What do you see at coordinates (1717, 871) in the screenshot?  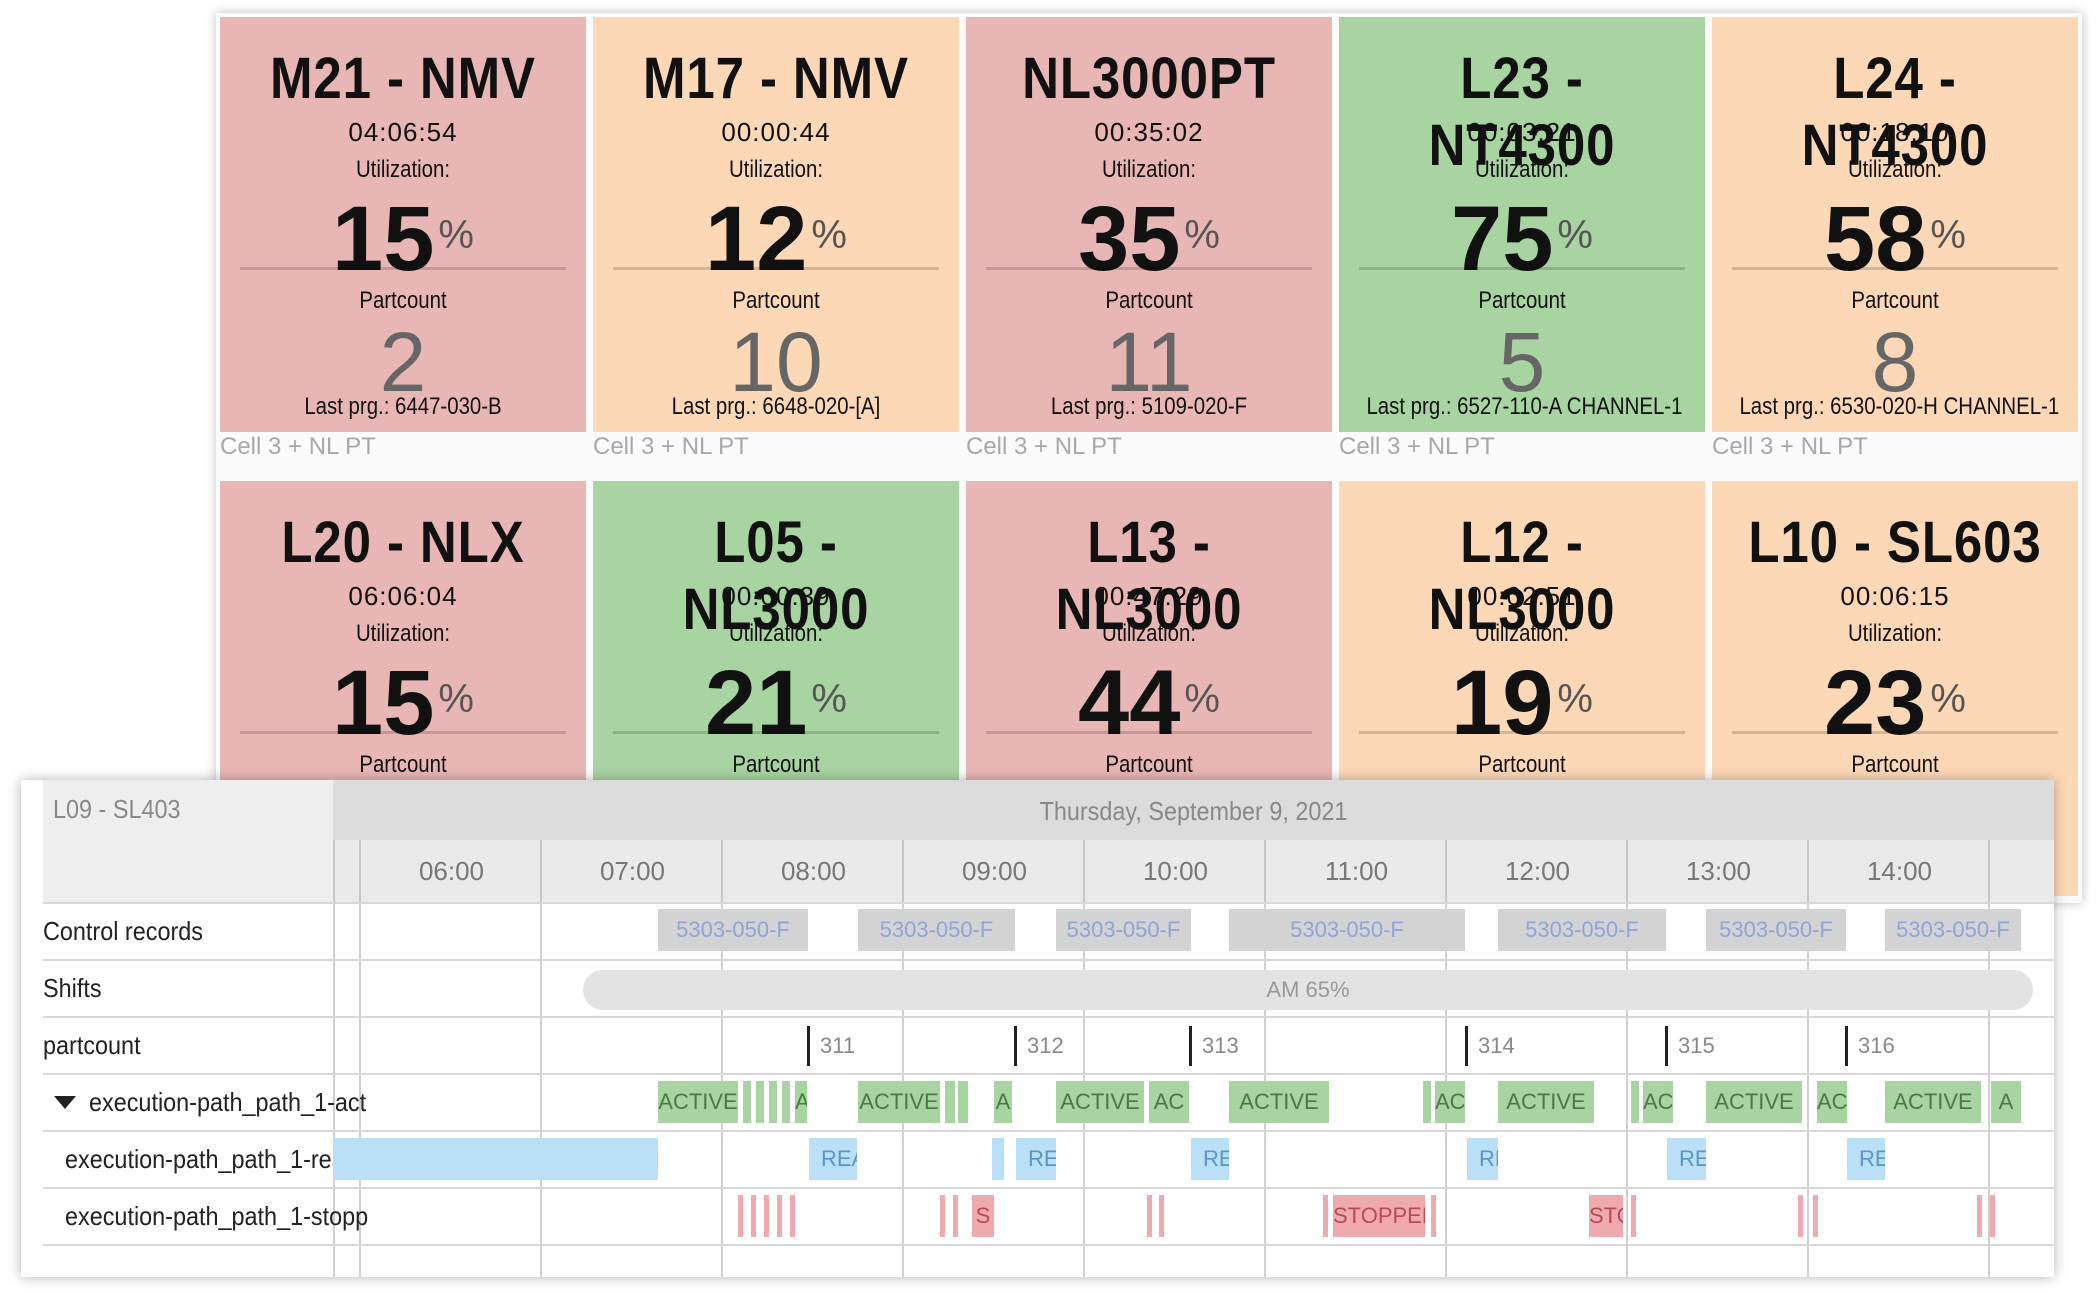 I see `hour-cell: 13:00` at bounding box center [1717, 871].